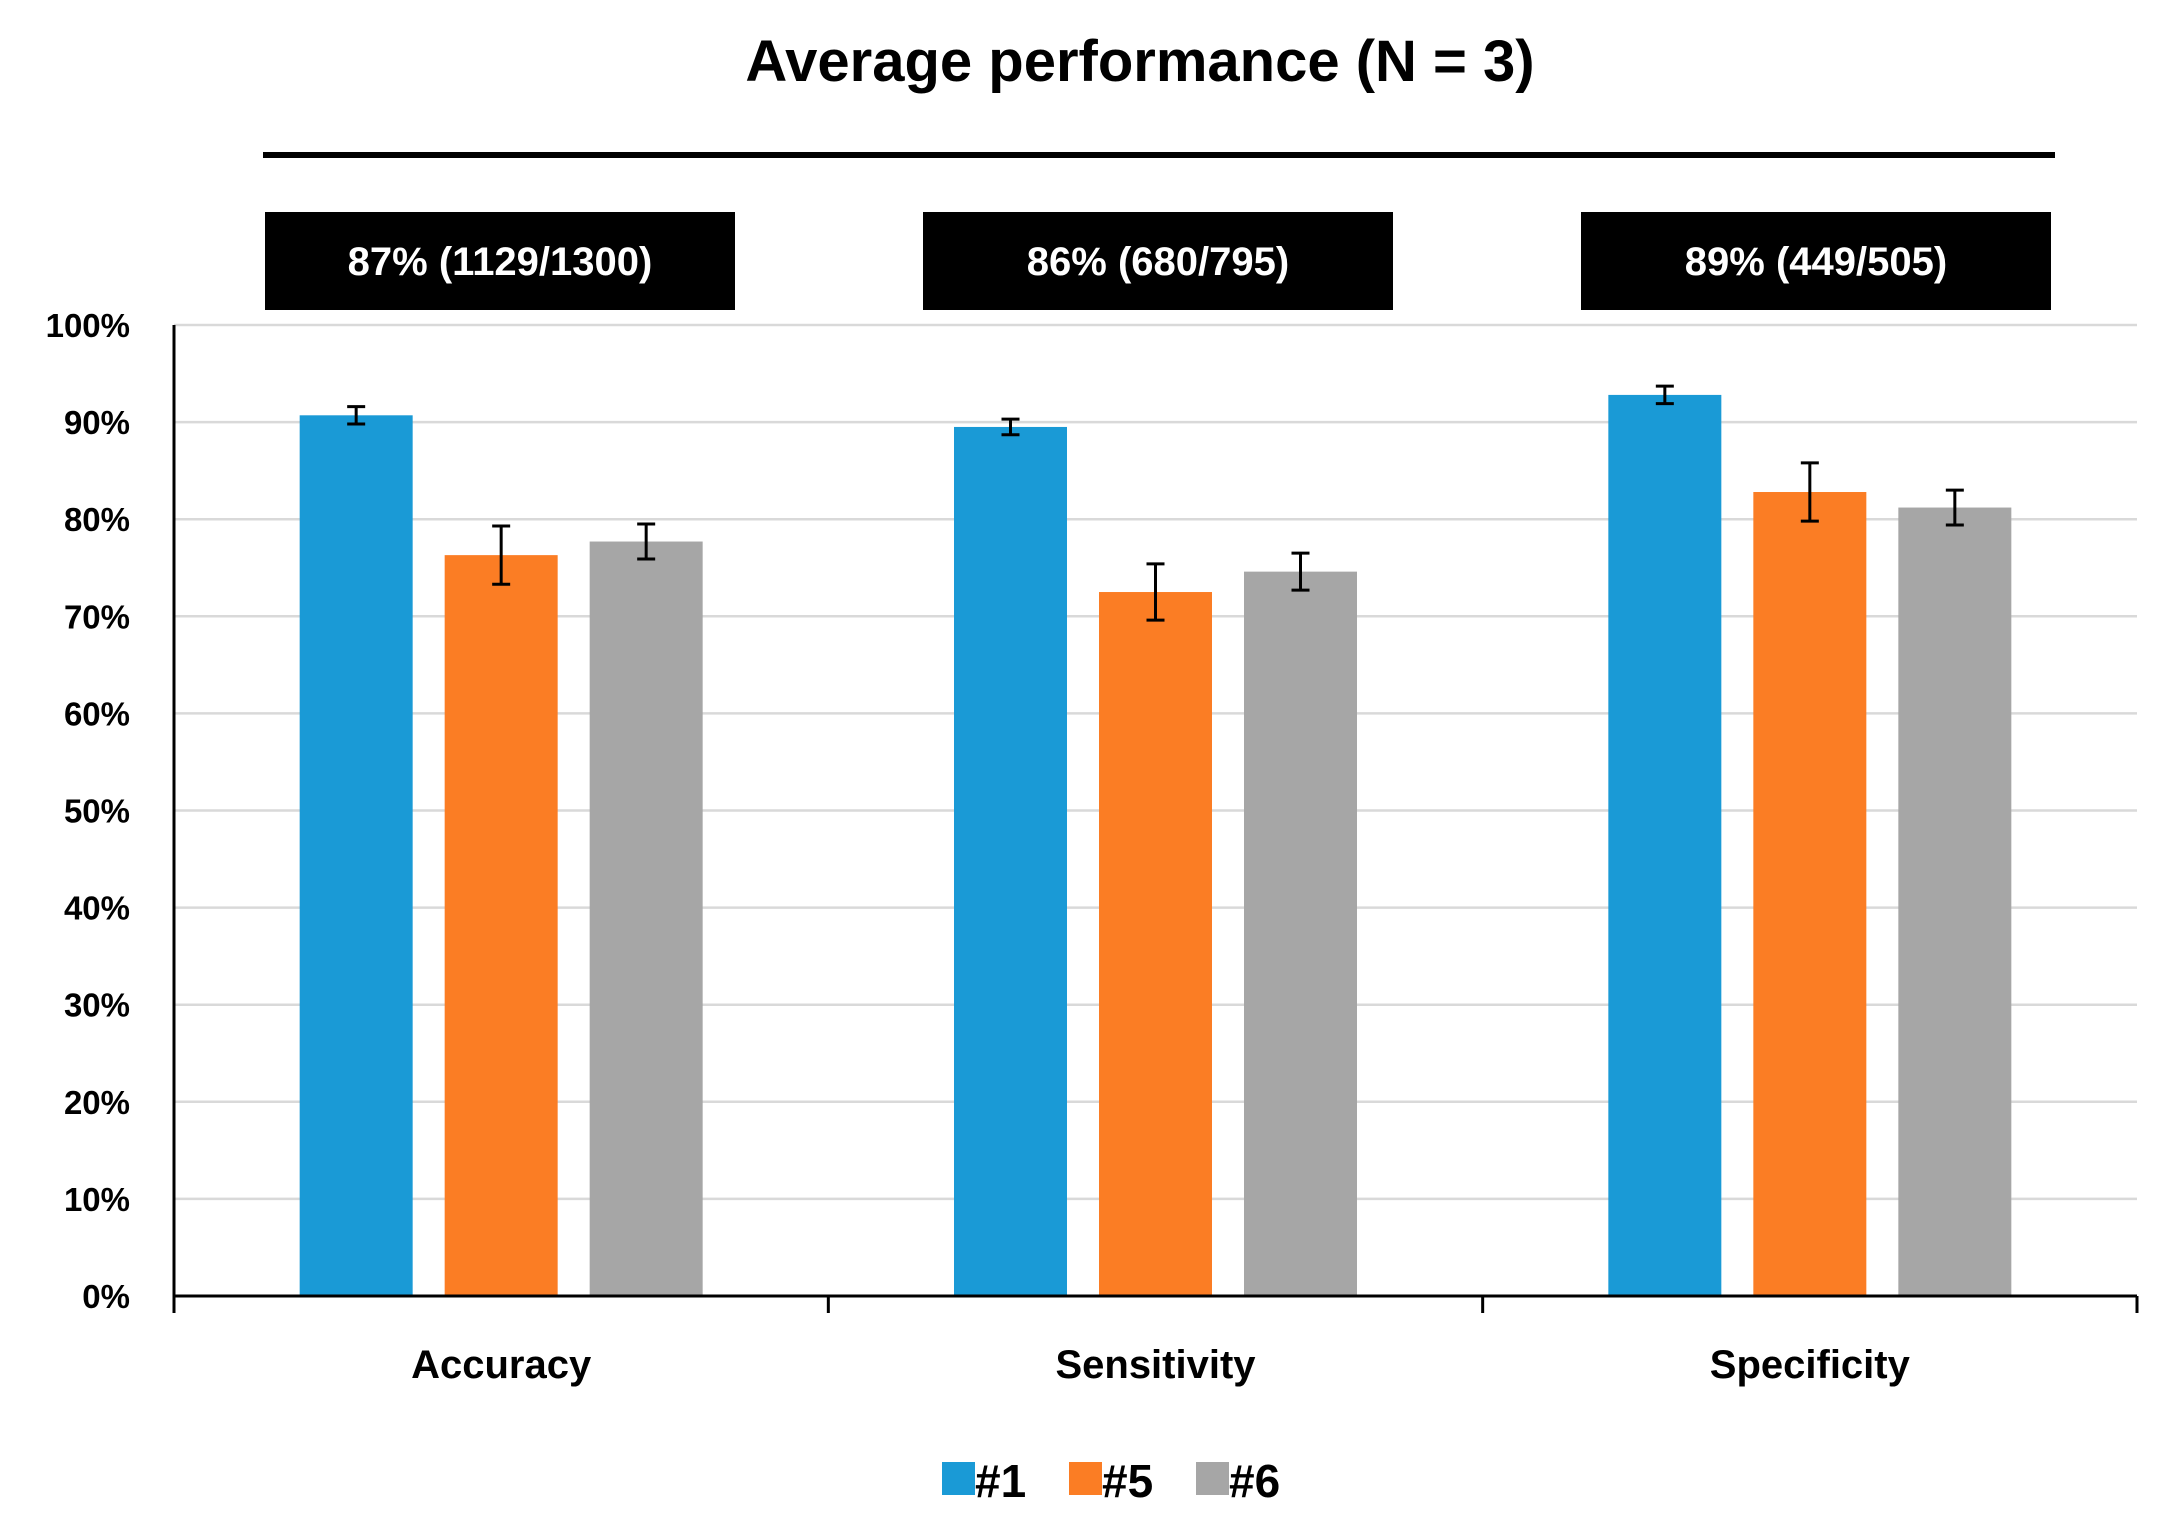  I want to click on x-tick-label: Specificity, so click(1810, 1365).